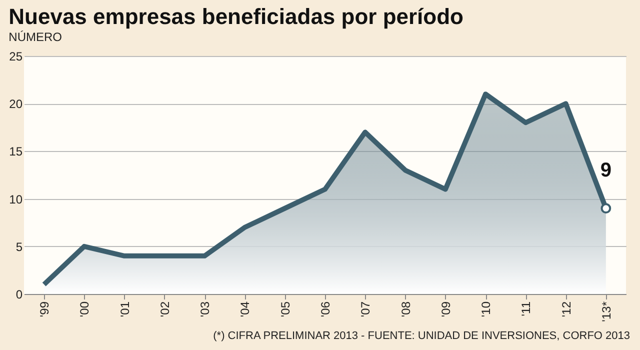 This screenshot has width=640, height=350. Describe the element at coordinates (445, 309) in the screenshot. I see `x-tick-label: '09` at that location.